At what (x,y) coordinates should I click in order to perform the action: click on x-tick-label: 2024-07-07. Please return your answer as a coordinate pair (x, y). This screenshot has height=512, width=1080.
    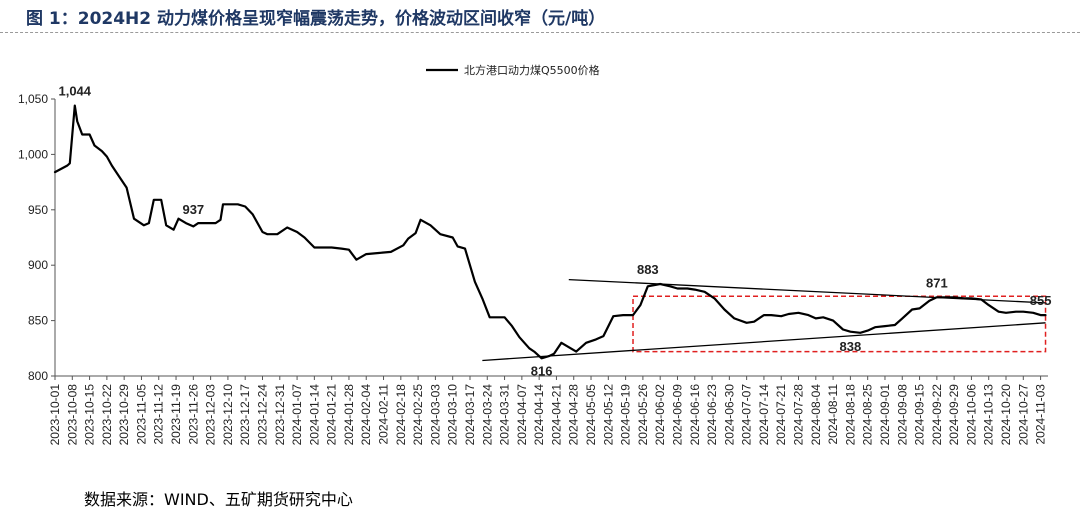
    Looking at the image, I should click on (747, 415).